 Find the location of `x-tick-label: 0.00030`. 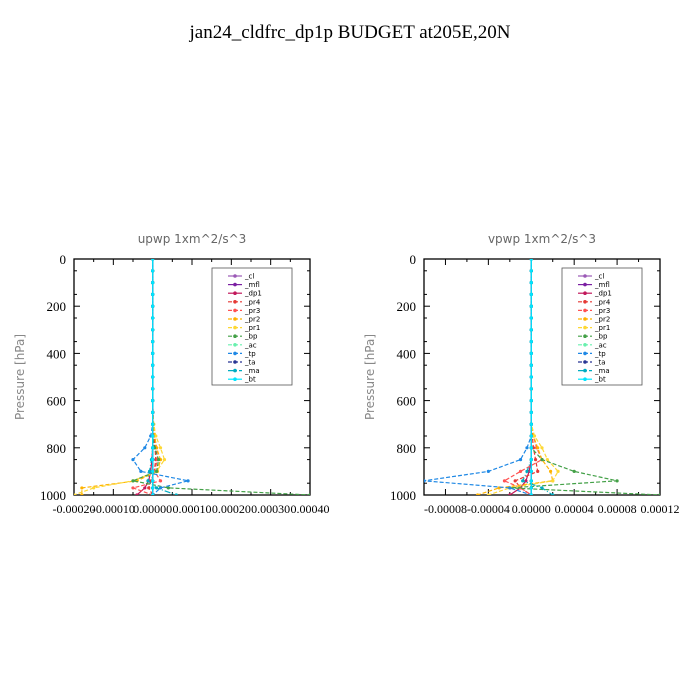

x-tick-label: 0.00030 is located at coordinates (270, 509).